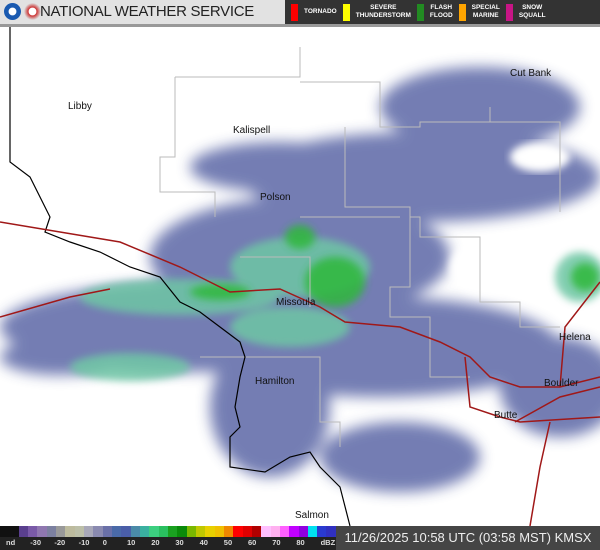 The width and height of the screenshot is (600, 550). Describe the element at coordinates (104, 542) in the screenshot. I see `scale-tick: 0` at that location.